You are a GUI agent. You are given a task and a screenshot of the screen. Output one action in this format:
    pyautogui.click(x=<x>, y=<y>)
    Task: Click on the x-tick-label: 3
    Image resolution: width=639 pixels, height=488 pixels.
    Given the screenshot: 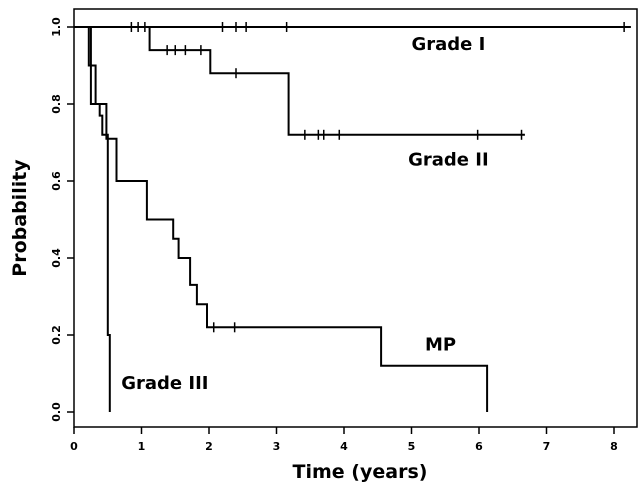 What is the action you would take?
    pyautogui.click(x=277, y=446)
    